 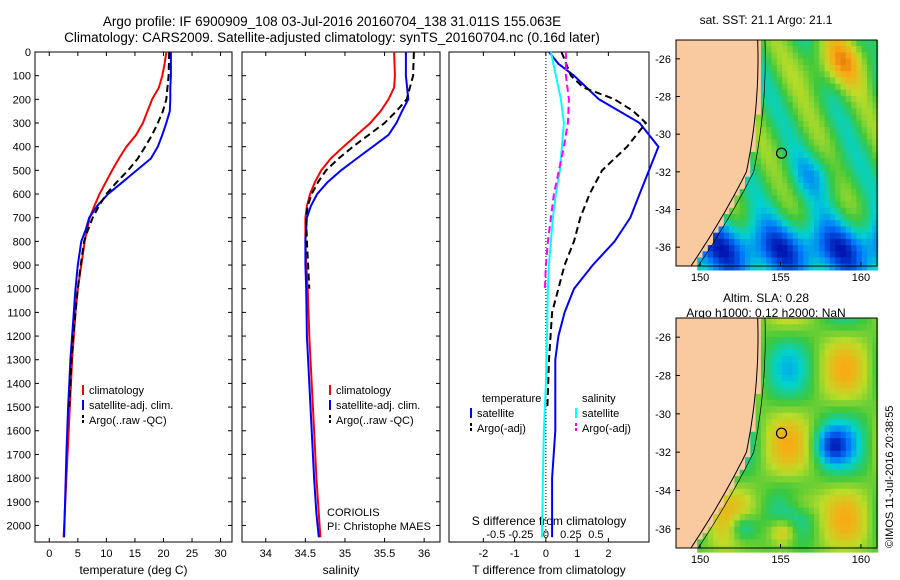 I want to click on y-tick-label: 0, so click(x=28, y=53).